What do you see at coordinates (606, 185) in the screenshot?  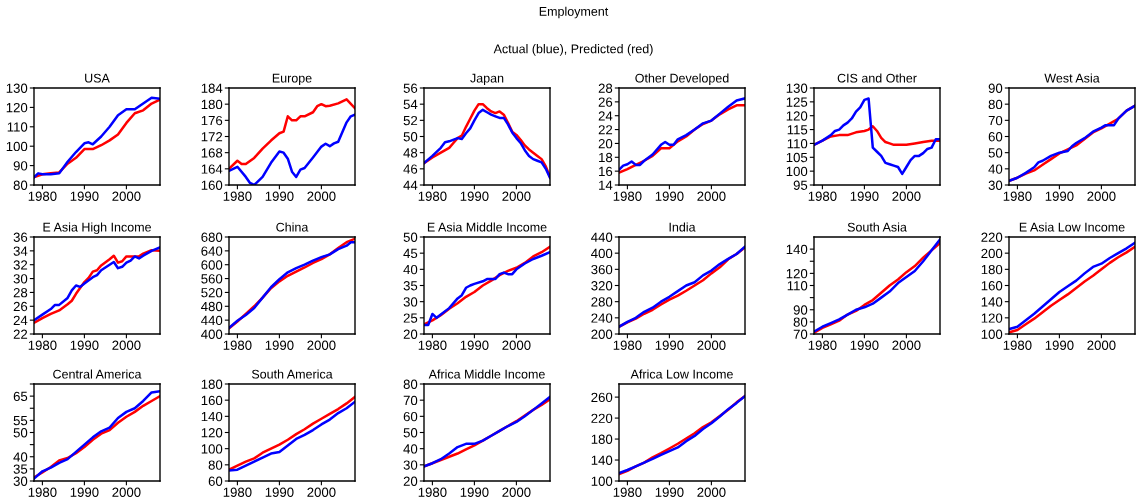 I see `y-tick-label: 14` at bounding box center [606, 185].